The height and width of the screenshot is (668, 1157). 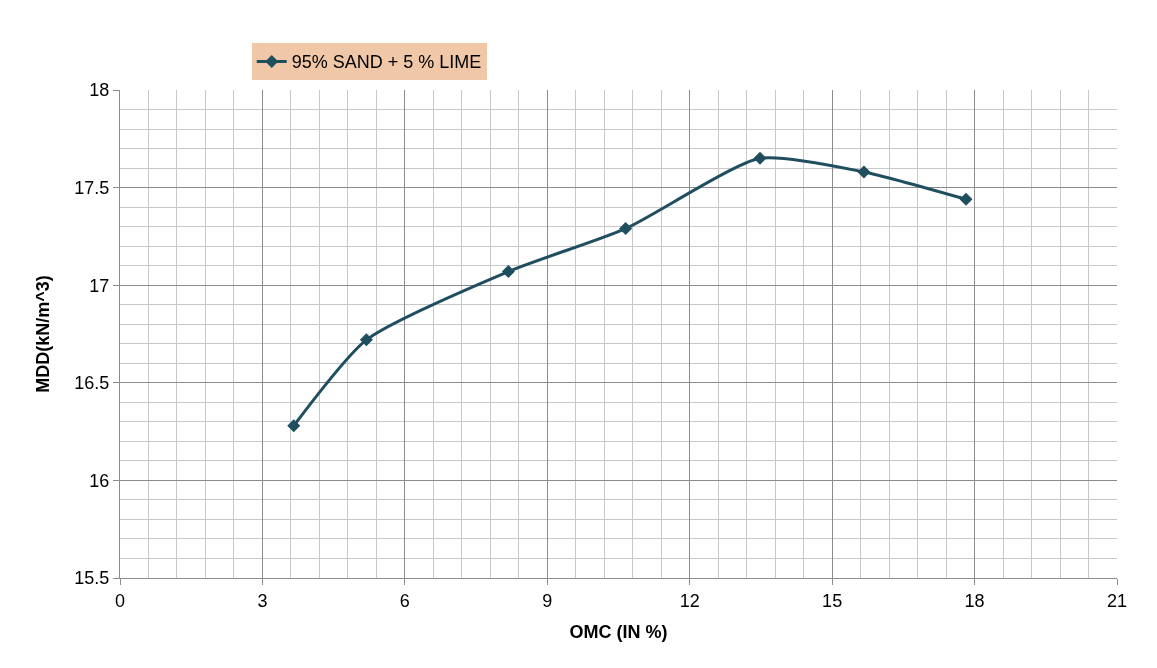 I want to click on y-tick-label: 17, so click(x=99, y=285).